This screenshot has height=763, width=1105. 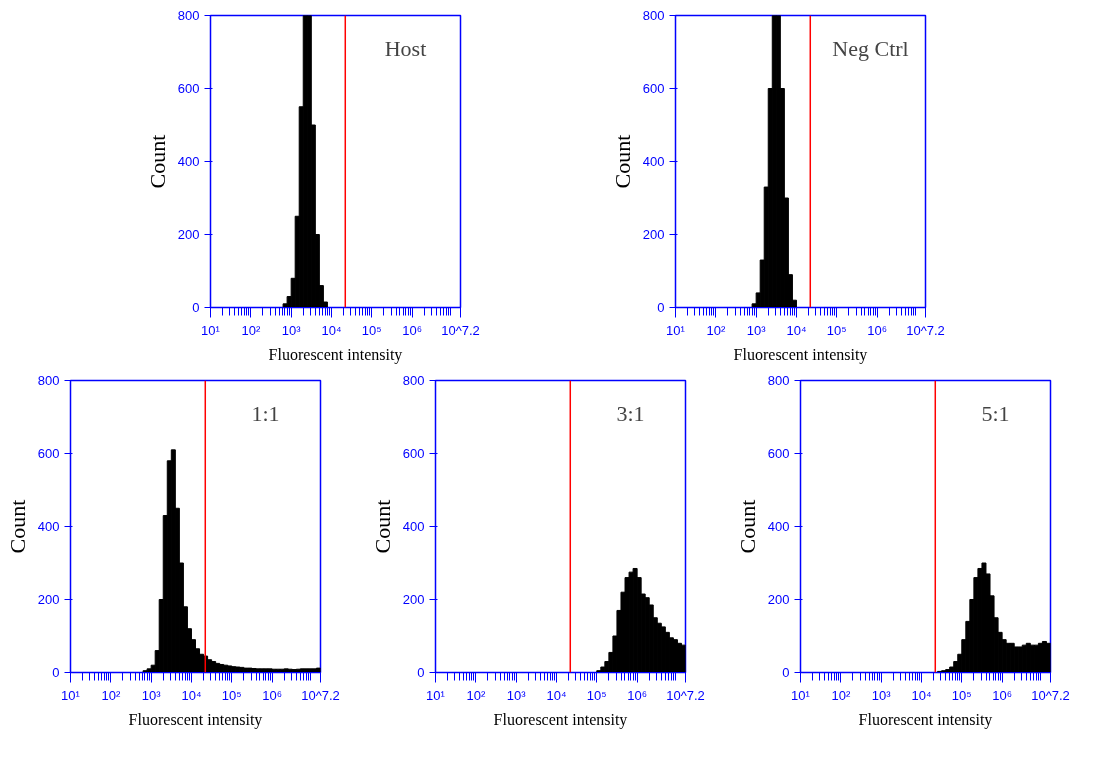 What do you see at coordinates (630, 413) in the screenshot?
I see `annotation: 3:1` at bounding box center [630, 413].